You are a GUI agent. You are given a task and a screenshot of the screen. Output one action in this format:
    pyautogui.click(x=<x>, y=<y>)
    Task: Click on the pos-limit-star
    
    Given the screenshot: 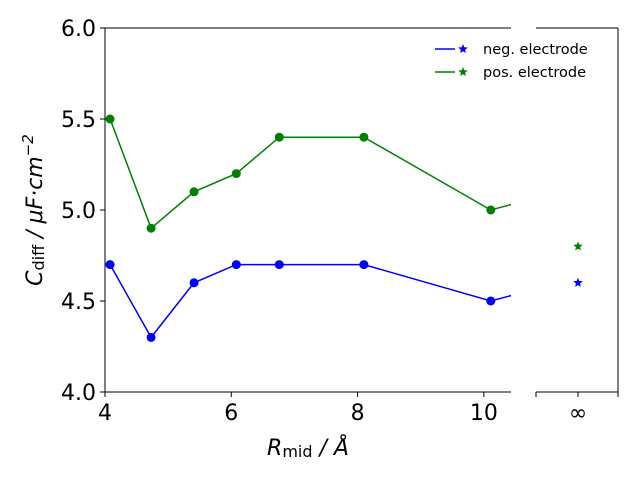 What is the action you would take?
    pyautogui.click(x=578, y=246)
    